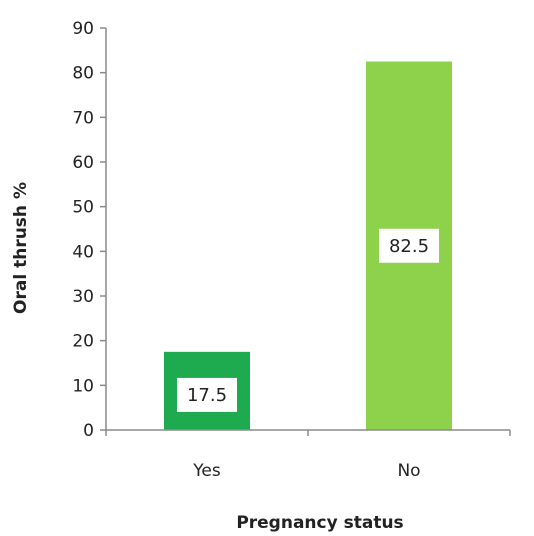 Image resolution: width=534 pixels, height=536 pixels. Describe the element at coordinates (83, 208) in the screenshot. I see `y-tick-label: 50` at that location.